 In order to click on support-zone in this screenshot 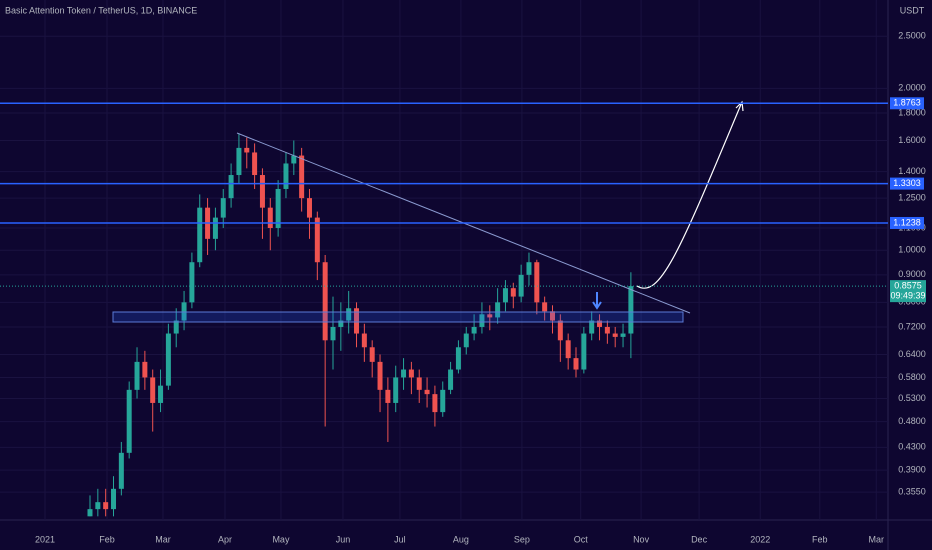, I will do `click(398, 317)`.